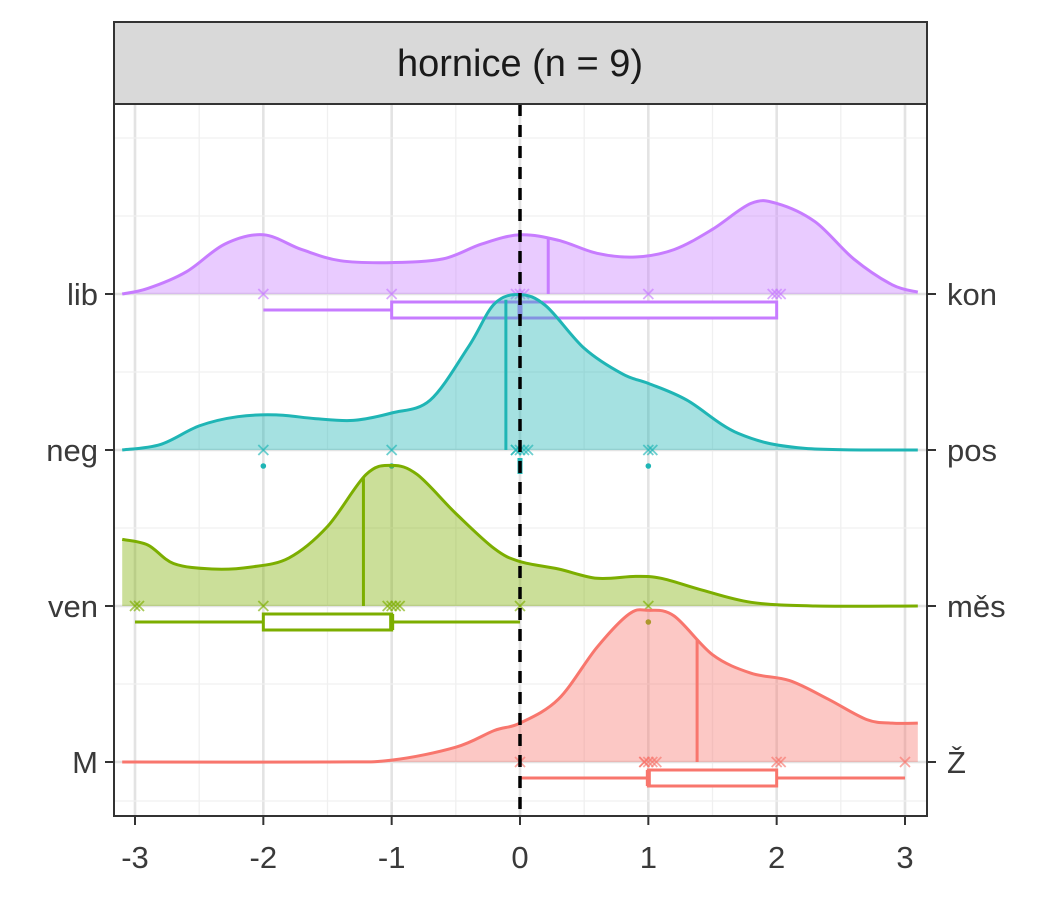 This screenshot has width=1050, height=900. What do you see at coordinates (392, 857) in the screenshot?
I see `x-tick-label: -1` at bounding box center [392, 857].